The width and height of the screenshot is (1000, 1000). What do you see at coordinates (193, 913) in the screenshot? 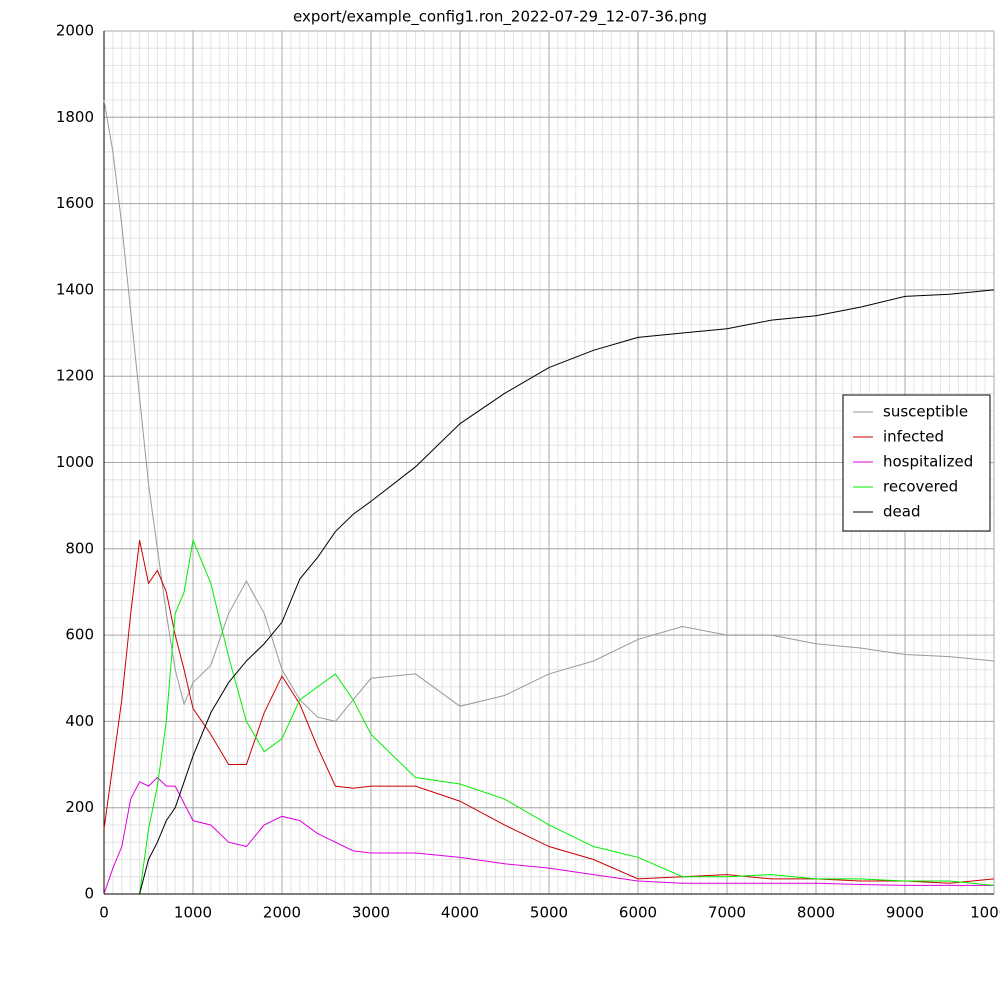
I see `x-tick-label: 1000` at bounding box center [193, 913].